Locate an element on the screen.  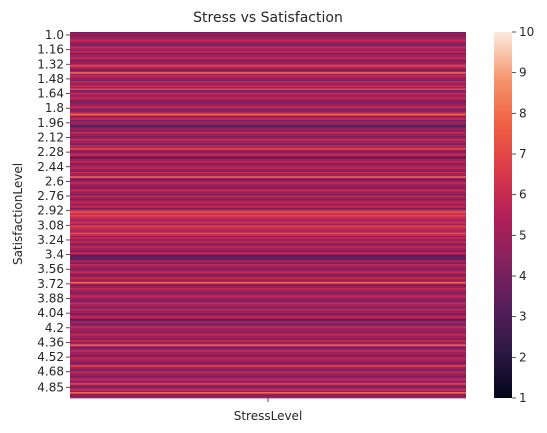
colorbar-tick-label: 10 is located at coordinates (526, 32).